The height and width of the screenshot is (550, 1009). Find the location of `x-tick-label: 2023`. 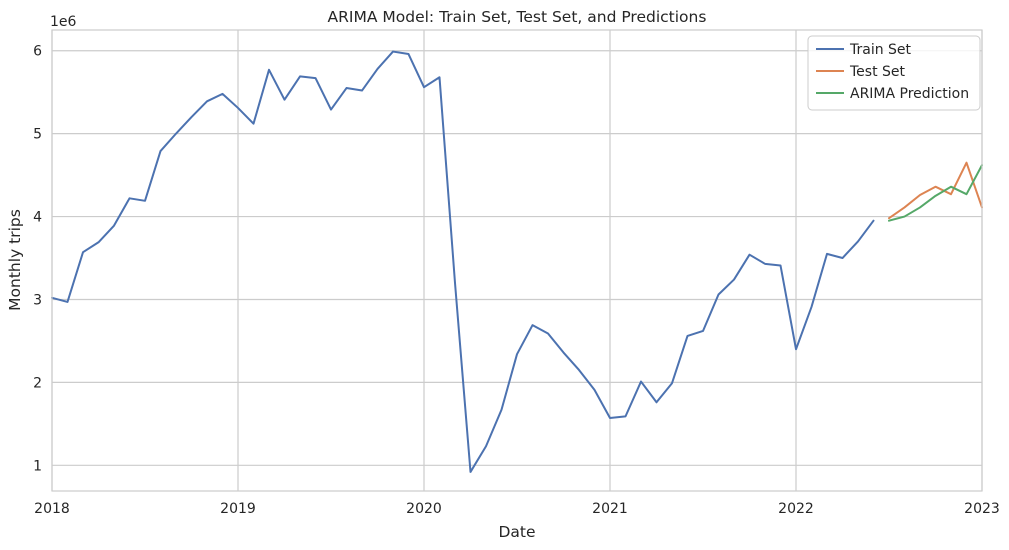

x-tick-label: 2023 is located at coordinates (982, 509).